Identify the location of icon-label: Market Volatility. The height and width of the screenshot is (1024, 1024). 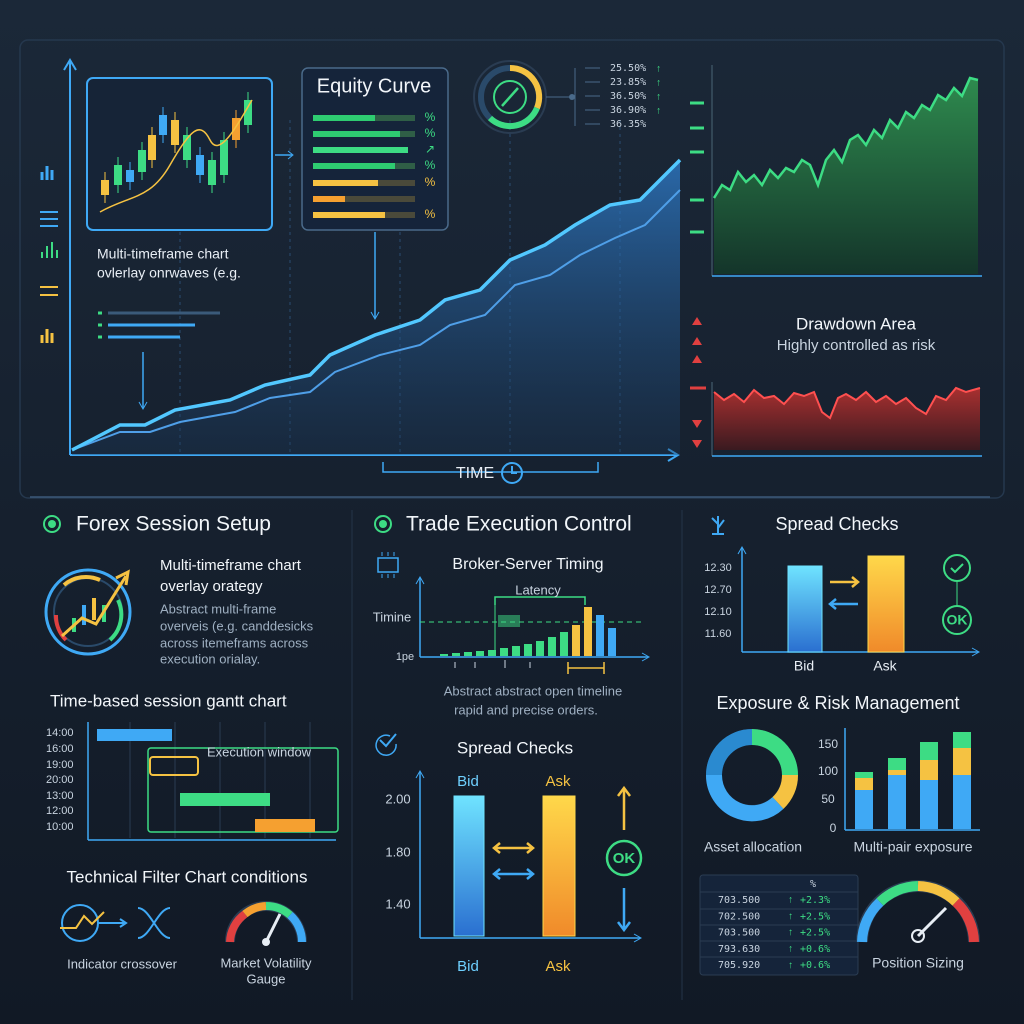
(266, 962).